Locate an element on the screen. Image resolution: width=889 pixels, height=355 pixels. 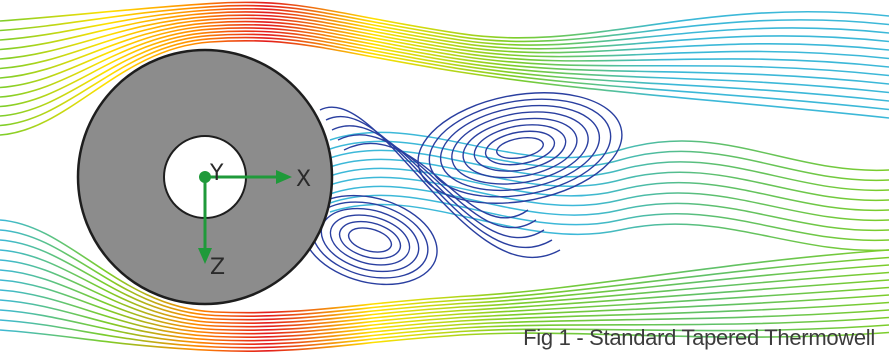
figure-caption: Fig 1 - Standard Tapered Thermowell is located at coordinates (699, 337).